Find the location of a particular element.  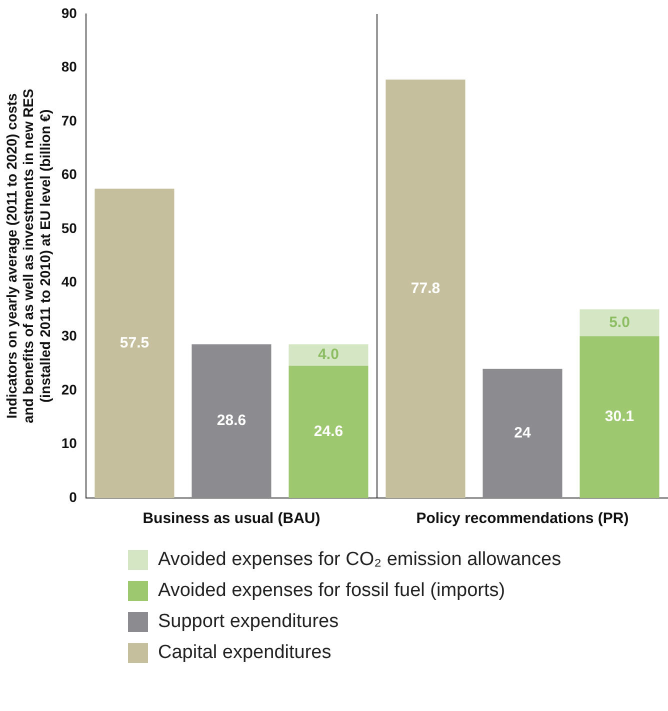

y-tick-label: 0 is located at coordinates (73, 496).